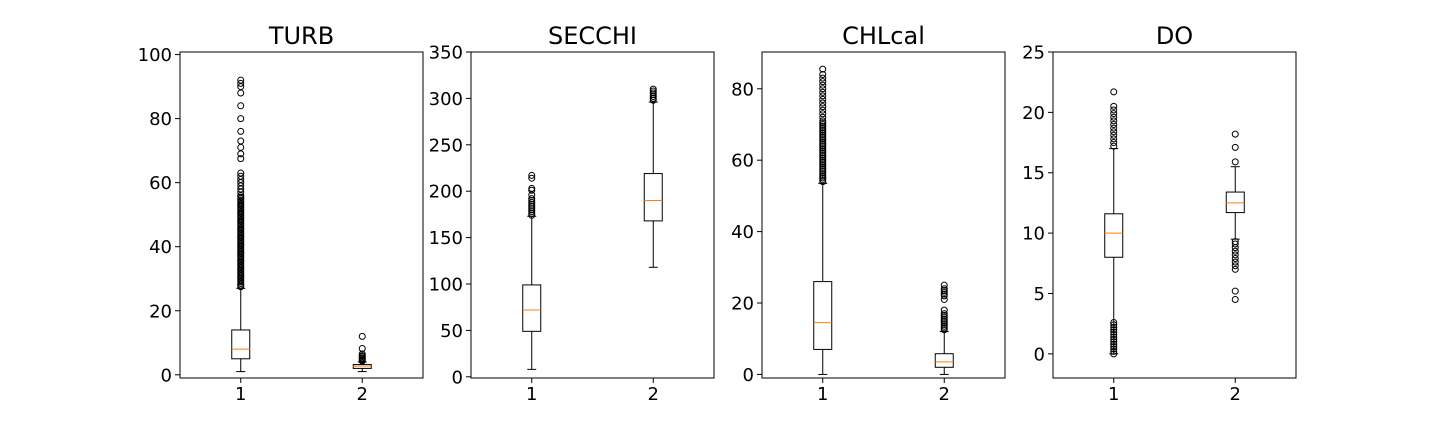 This screenshot has width=1440, height=432. What do you see at coordinates (592, 36) in the screenshot?
I see `chart-title: SECCHI` at bounding box center [592, 36].